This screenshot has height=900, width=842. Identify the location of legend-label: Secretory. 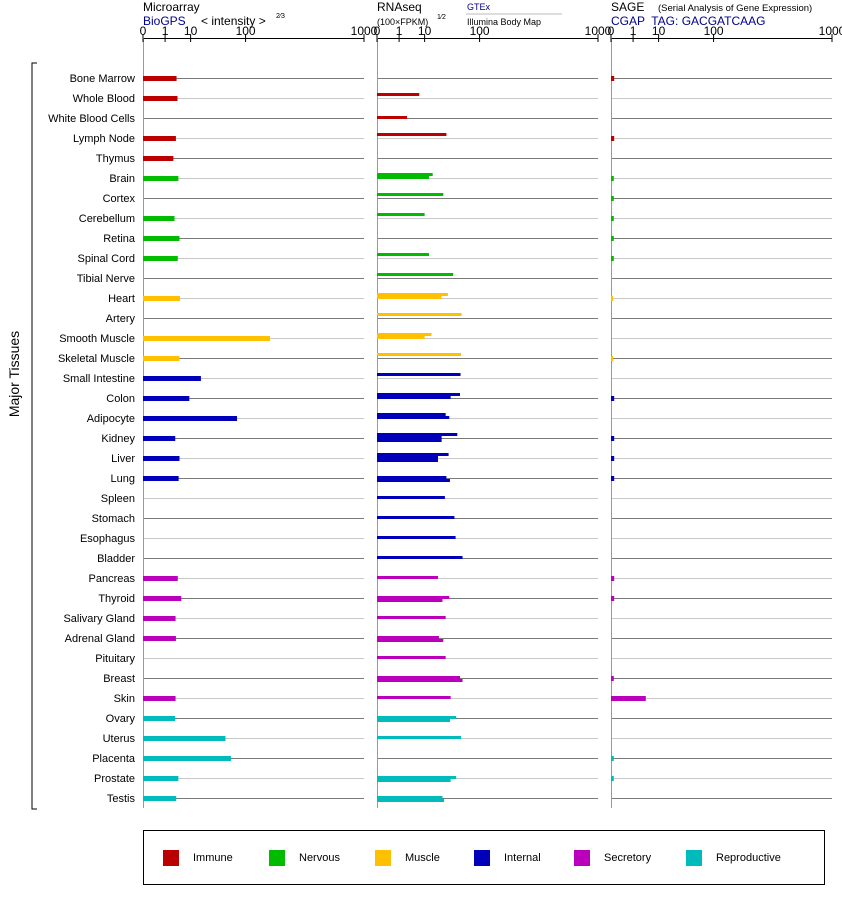
(628, 858).